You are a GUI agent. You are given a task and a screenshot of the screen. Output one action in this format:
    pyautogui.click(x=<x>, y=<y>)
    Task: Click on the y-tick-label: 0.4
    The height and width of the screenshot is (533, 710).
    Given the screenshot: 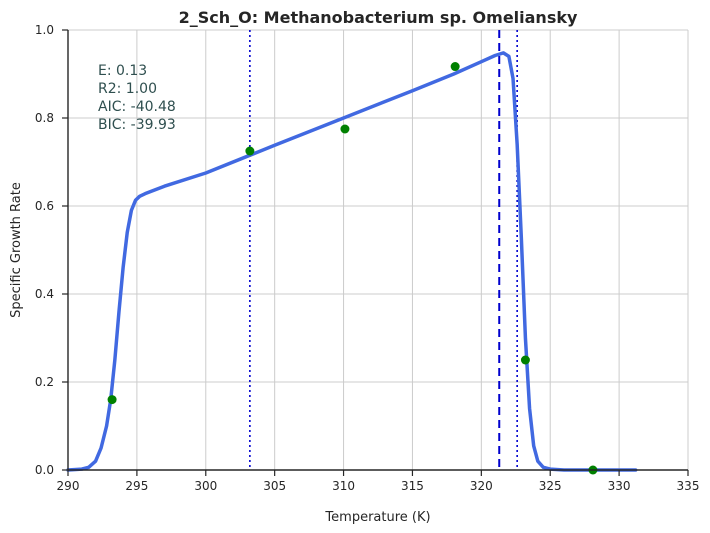 What is the action you would take?
    pyautogui.click(x=44, y=294)
    